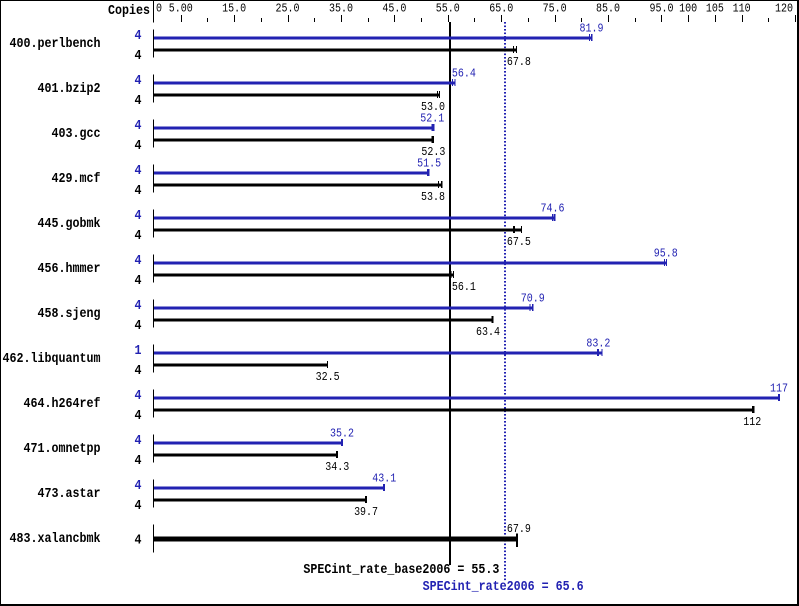 Image resolution: width=799 pixels, height=606 pixels. I want to click on svg-text: 56.1, so click(464, 287).